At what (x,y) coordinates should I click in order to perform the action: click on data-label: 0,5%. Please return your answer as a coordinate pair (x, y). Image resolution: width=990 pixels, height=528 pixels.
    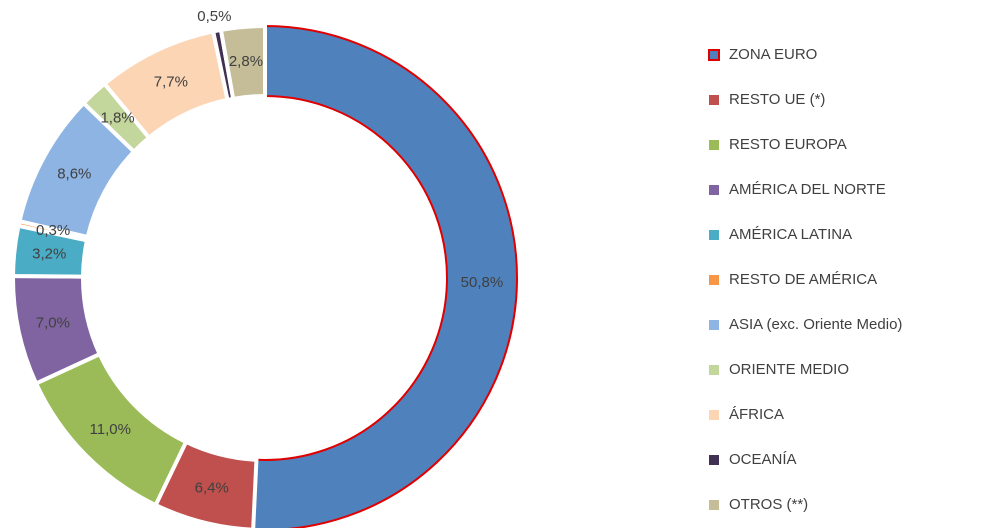
    Looking at the image, I should click on (214, 16).